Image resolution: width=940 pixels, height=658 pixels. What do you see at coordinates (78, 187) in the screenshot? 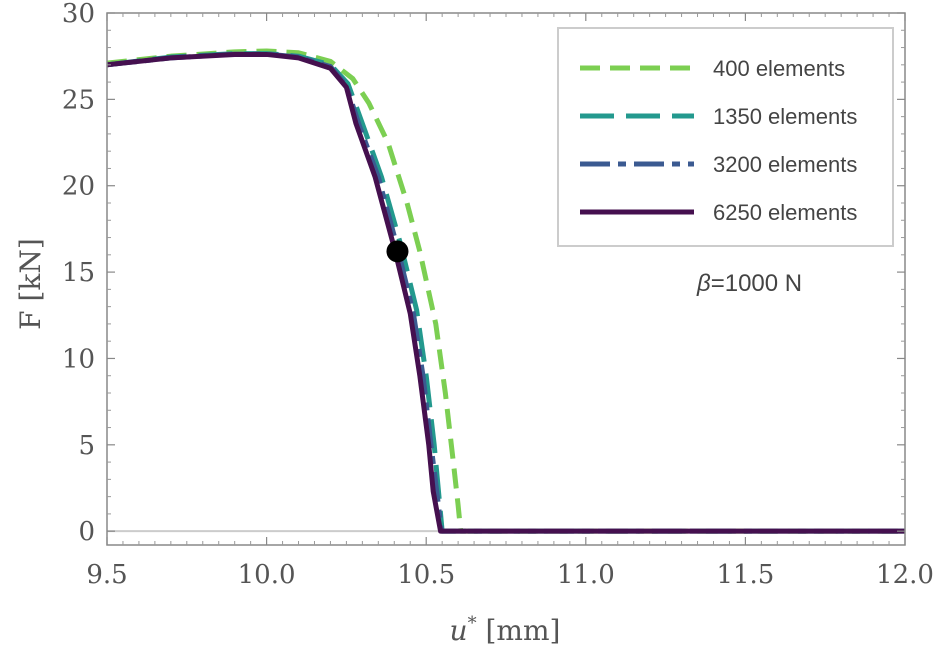
I see `y-tick-label: 20` at bounding box center [78, 187].